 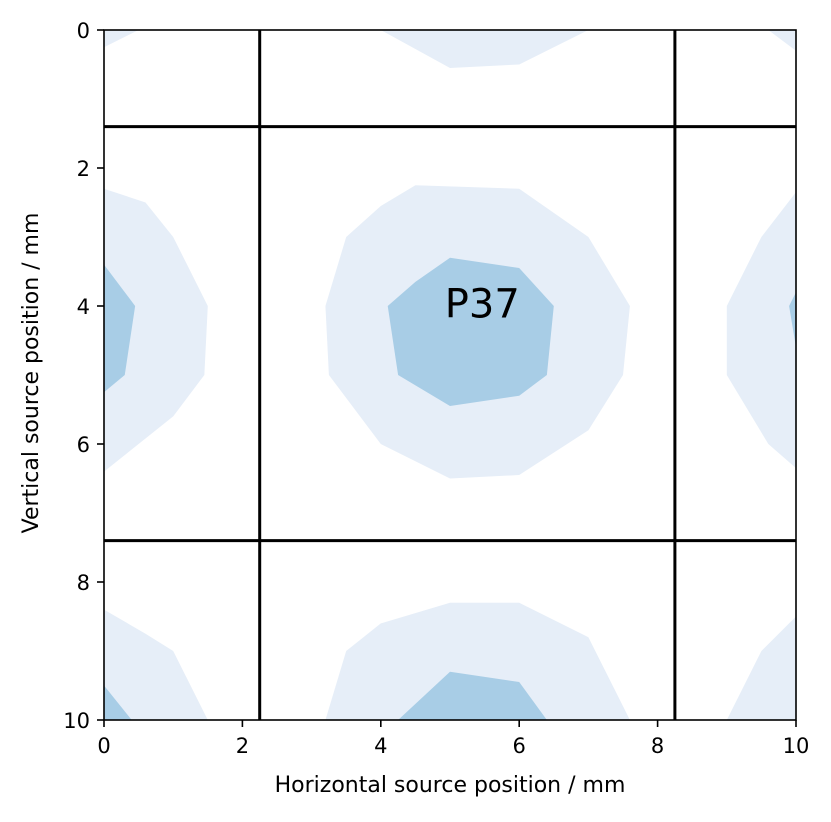 I want to click on x-axis-label: Horizontal source position / mm, so click(x=450, y=785).